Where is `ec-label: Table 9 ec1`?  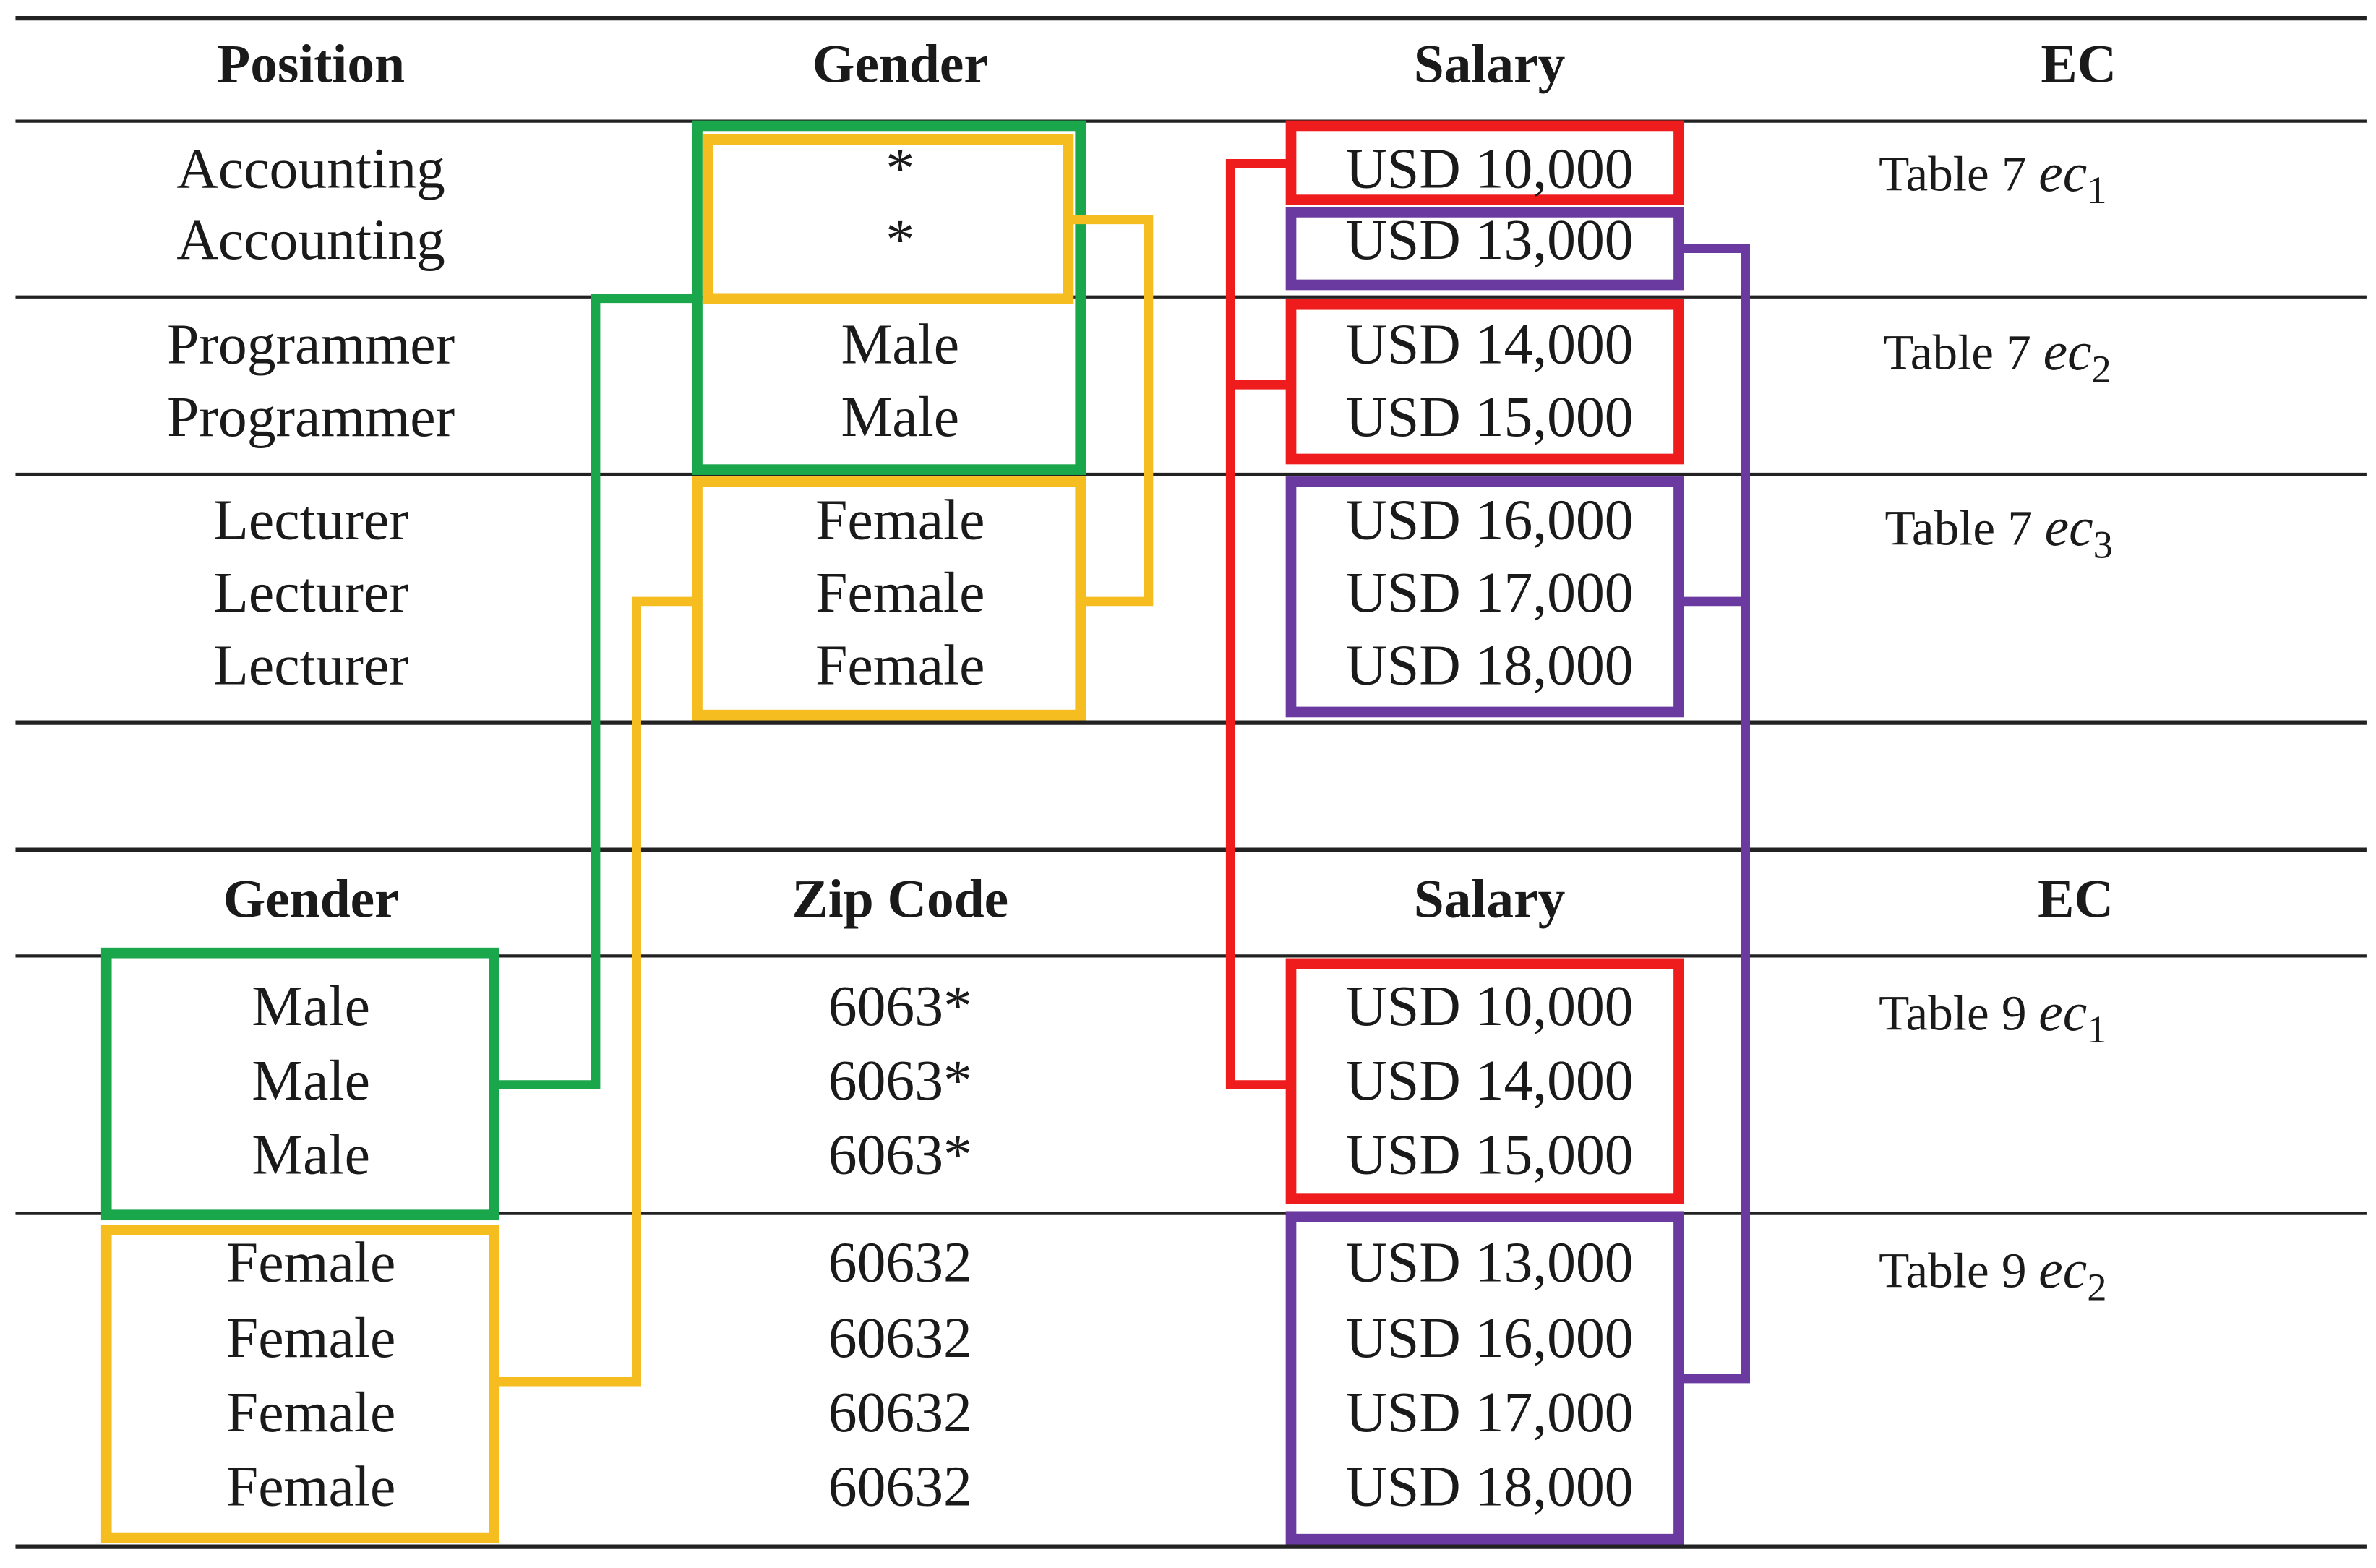
ec-label: Table 9 ec1 is located at coordinates (1992, 1017).